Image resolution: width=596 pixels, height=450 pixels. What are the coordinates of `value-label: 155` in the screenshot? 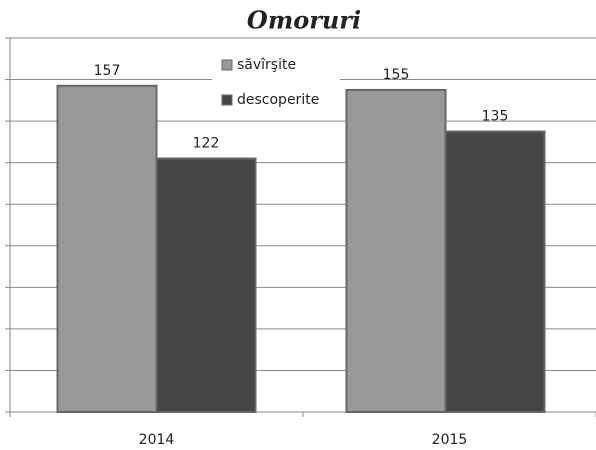 It's located at (396, 75).